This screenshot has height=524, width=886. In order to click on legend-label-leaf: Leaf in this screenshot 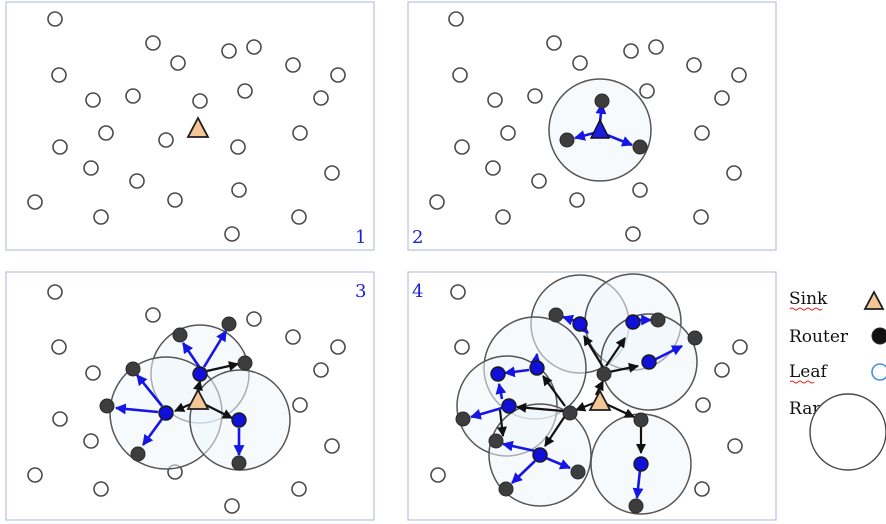, I will do `click(808, 372)`.